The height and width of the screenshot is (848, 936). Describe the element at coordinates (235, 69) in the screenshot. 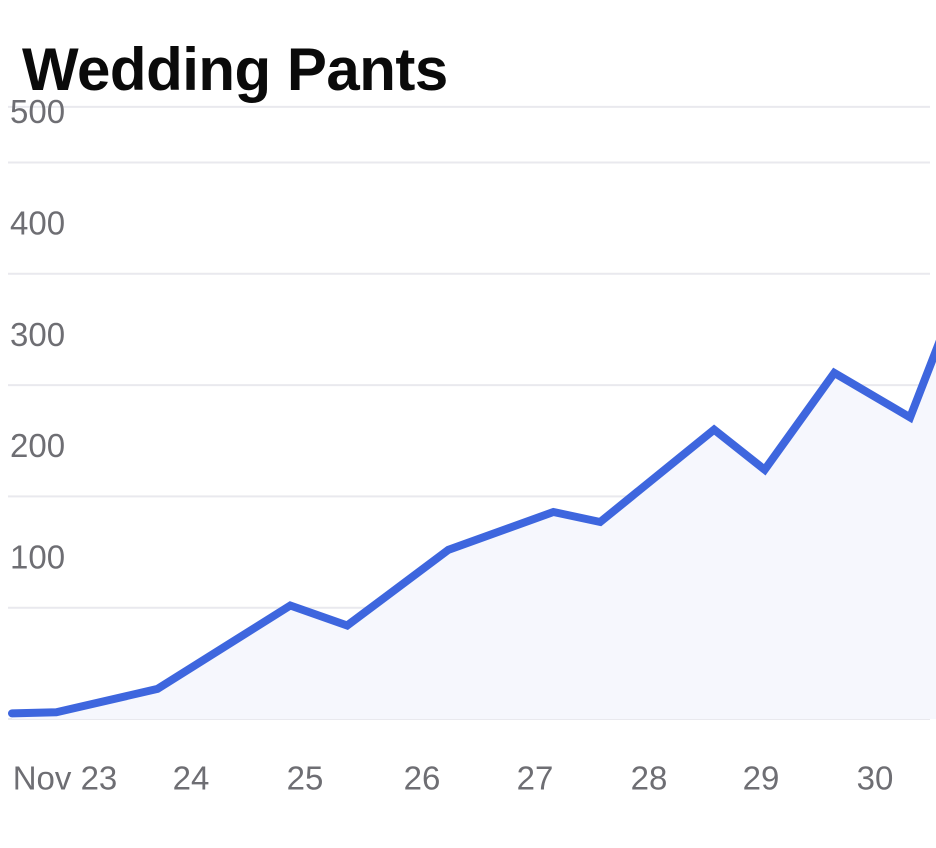

I see `chart-title: Wedding Pants` at that location.